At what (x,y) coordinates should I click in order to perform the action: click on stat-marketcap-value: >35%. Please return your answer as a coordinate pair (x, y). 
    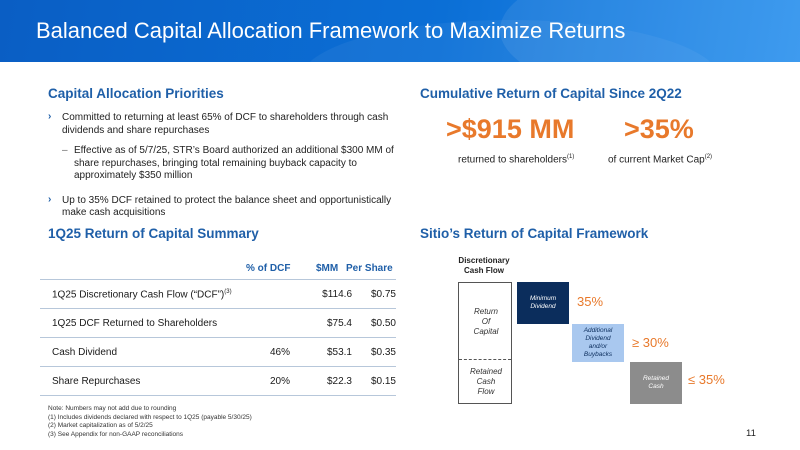
    Looking at the image, I should click on (659, 129).